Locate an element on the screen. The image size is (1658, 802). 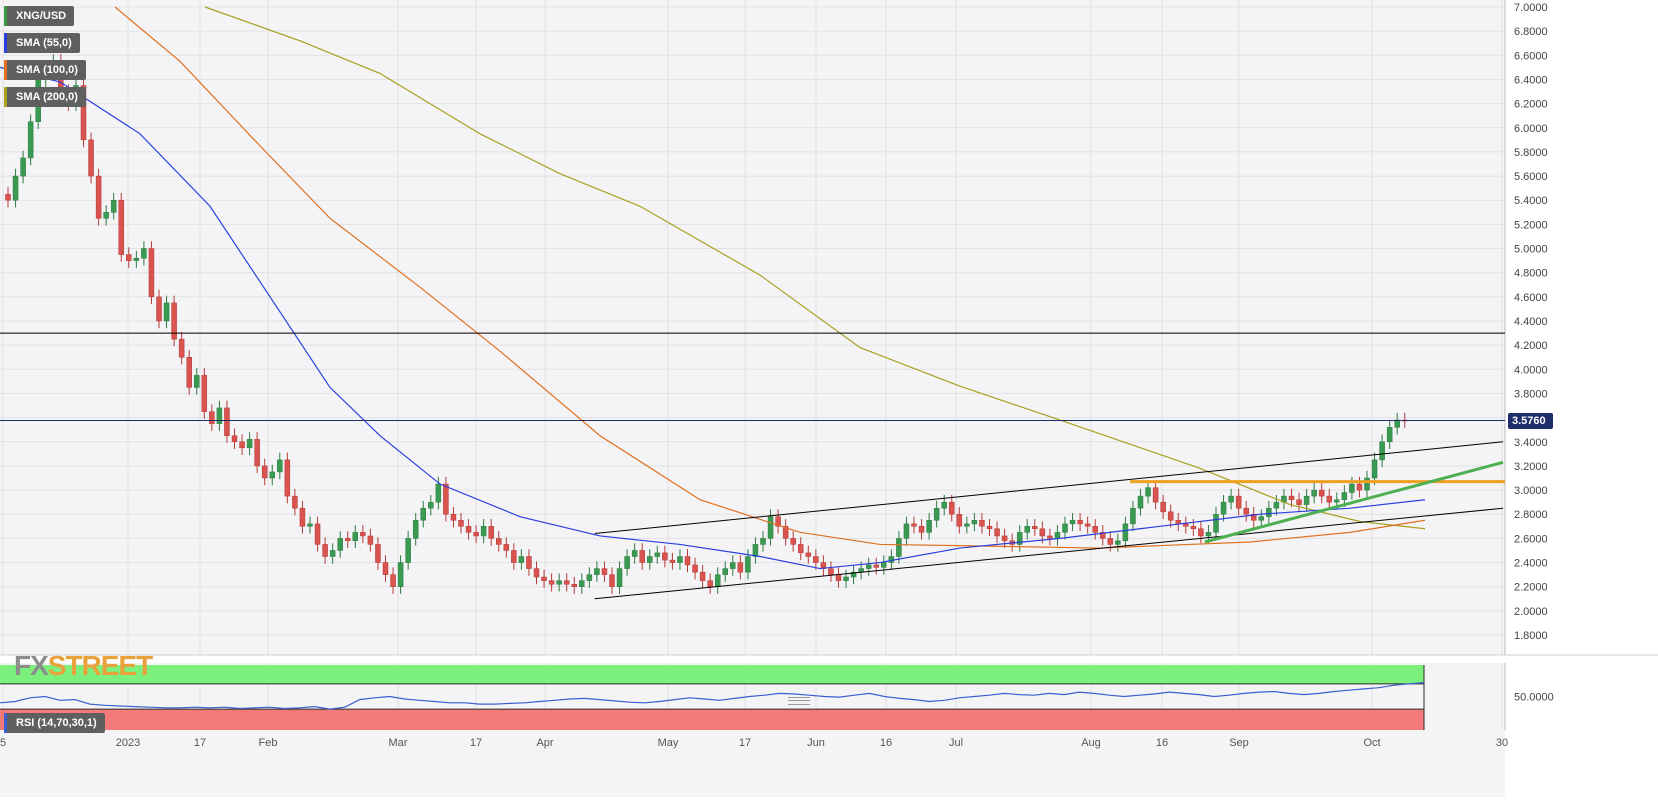
legend-sma-200-label: SMA (200,0) is located at coordinates (47, 97).